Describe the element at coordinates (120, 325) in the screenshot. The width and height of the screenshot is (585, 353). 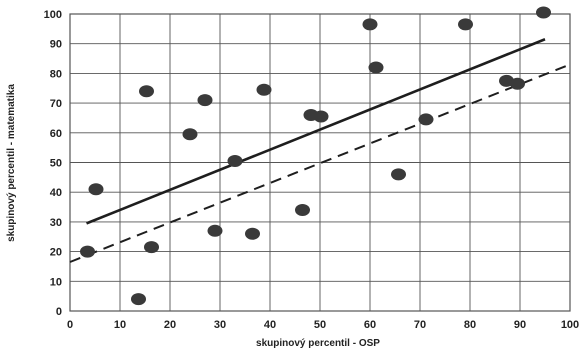
I see `x-tick-label: 10` at that location.